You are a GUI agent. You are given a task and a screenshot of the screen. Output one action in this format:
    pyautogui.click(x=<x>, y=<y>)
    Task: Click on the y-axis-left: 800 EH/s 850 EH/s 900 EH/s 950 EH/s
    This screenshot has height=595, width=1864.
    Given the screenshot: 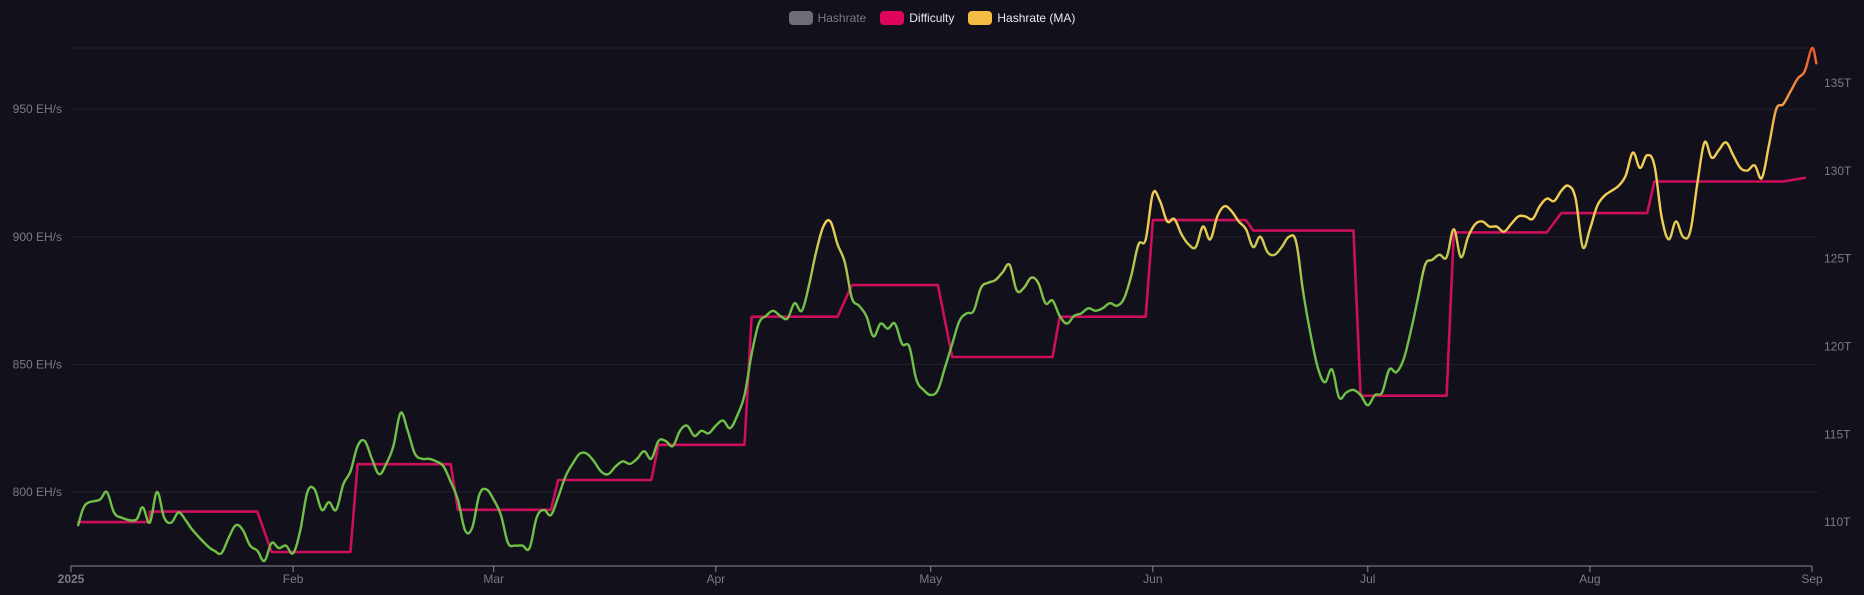 What is the action you would take?
    pyautogui.click(x=37, y=300)
    